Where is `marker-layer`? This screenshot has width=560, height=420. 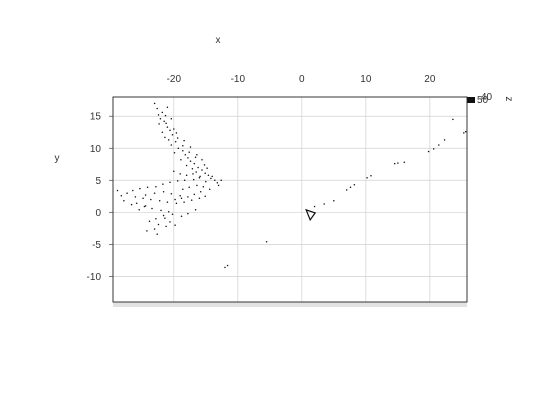 marker-layer is located at coordinates (311, 215).